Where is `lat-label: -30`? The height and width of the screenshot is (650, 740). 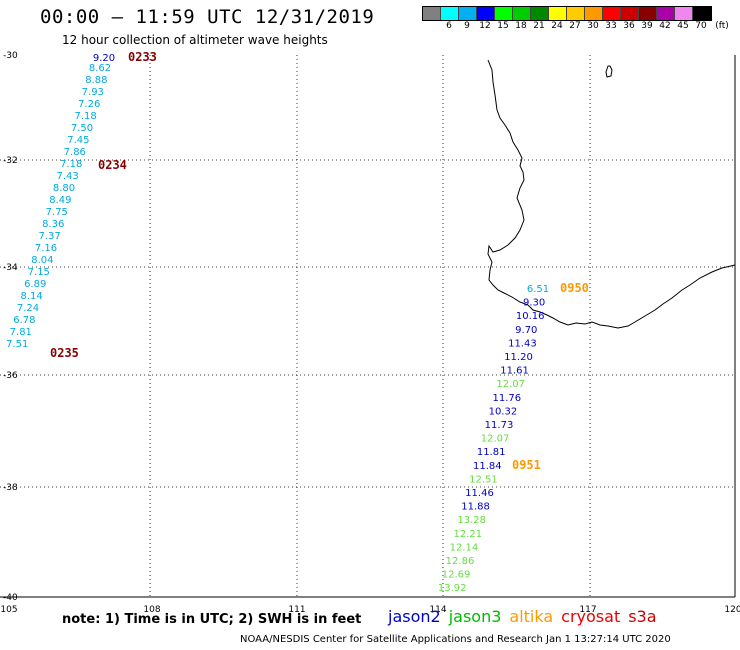
lat-label: -30 is located at coordinates (10, 56).